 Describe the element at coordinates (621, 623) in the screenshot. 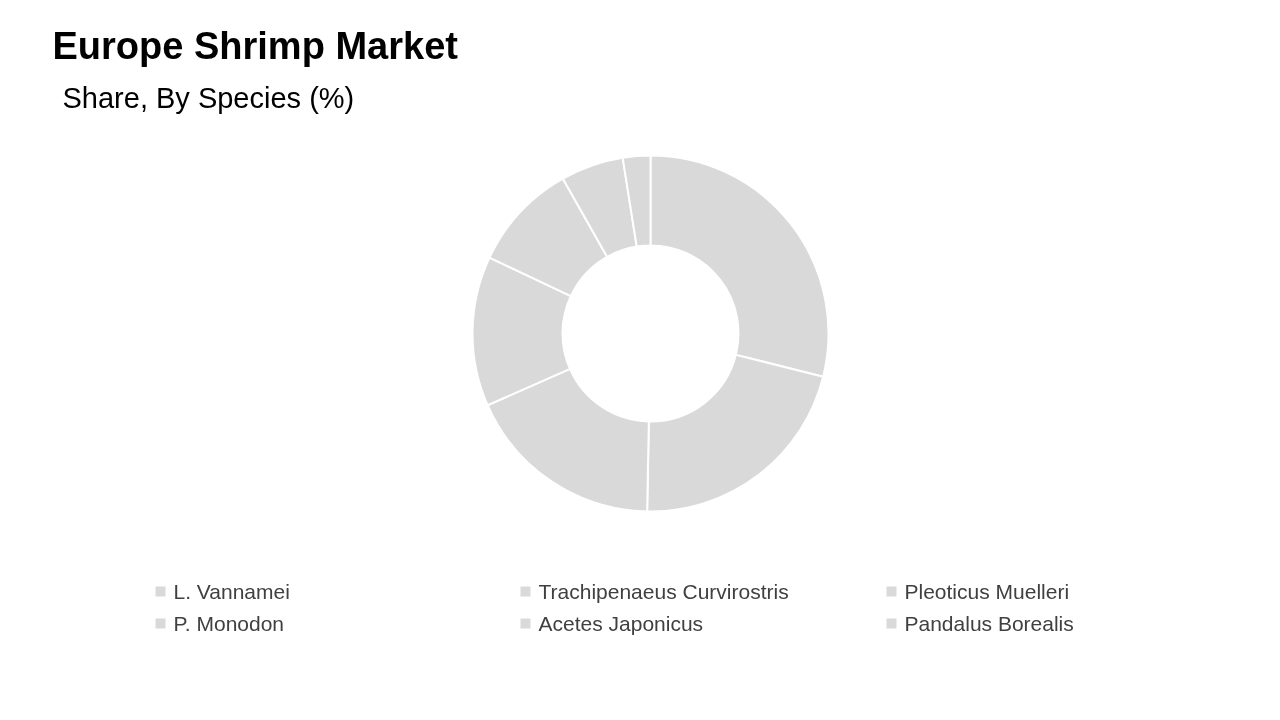

I see `legend-label: Acetes Japonicus` at that location.